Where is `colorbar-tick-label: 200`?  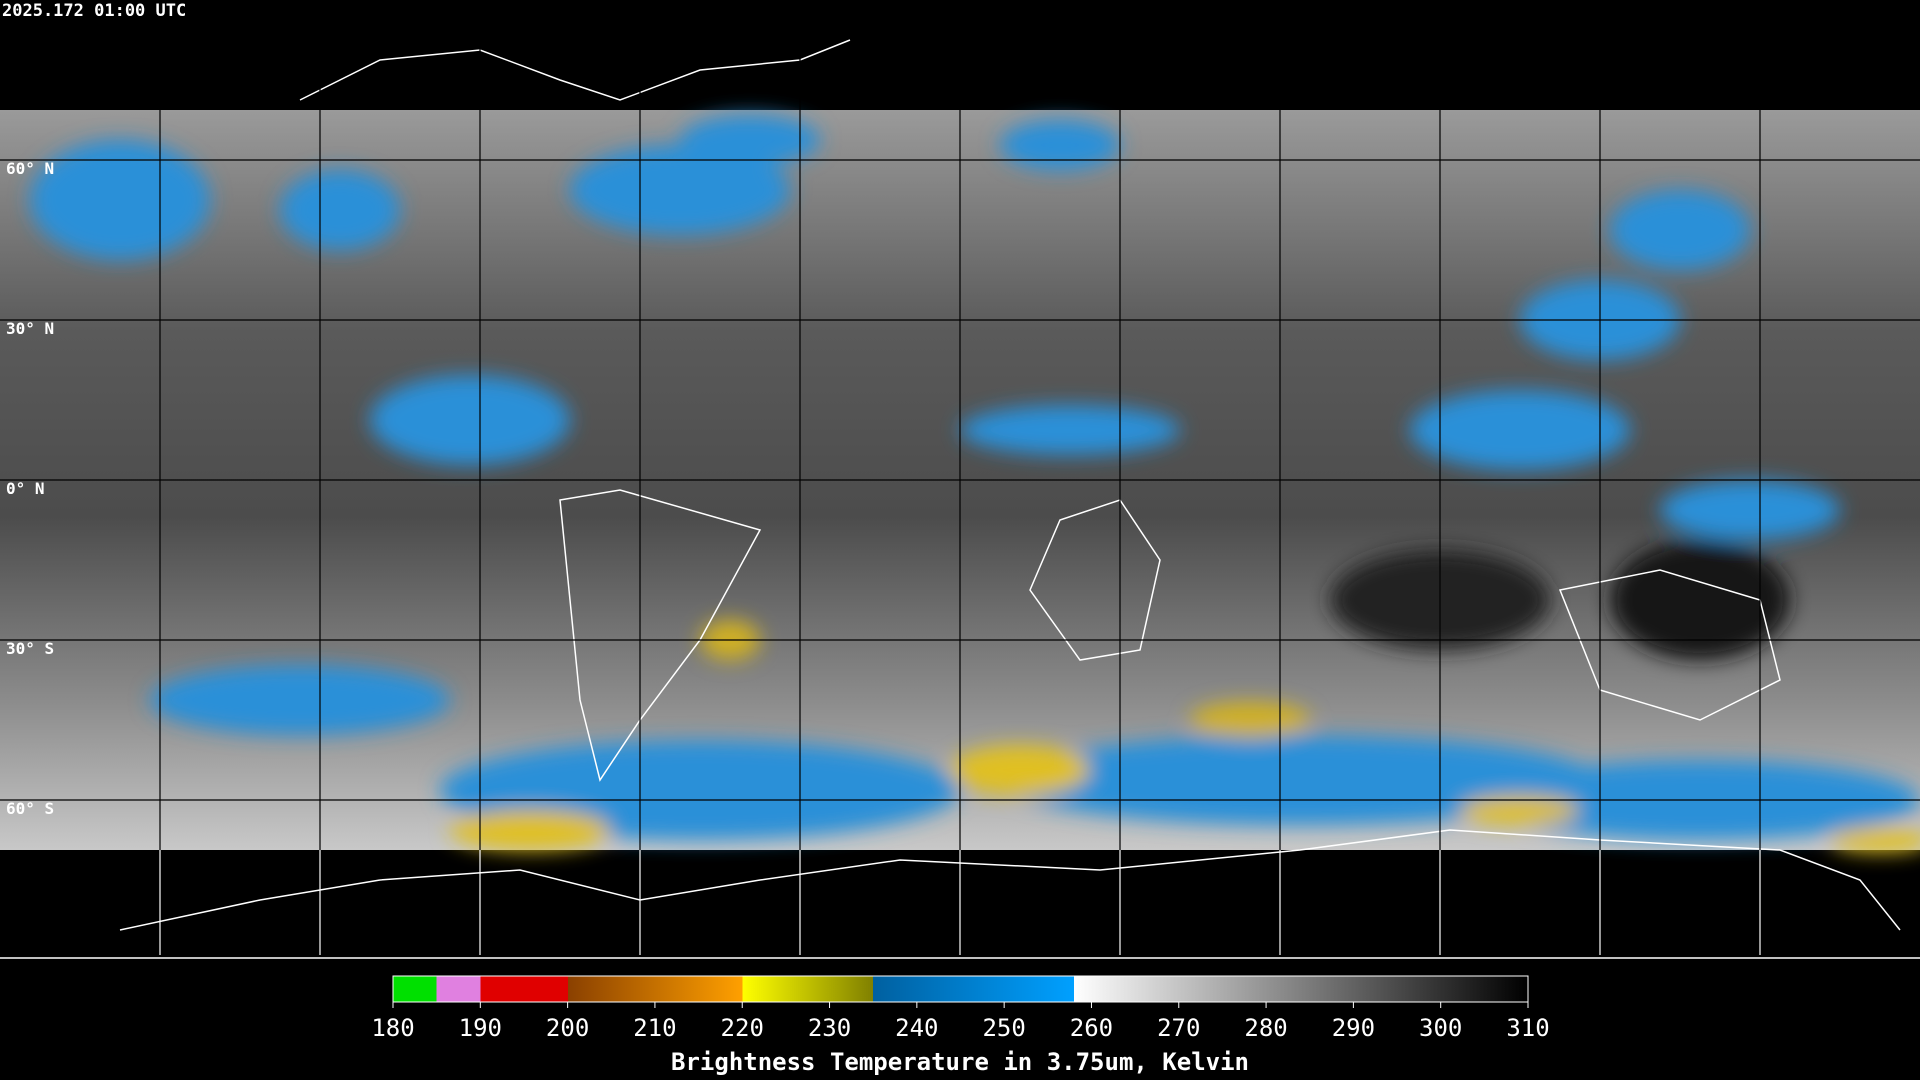
colorbar-tick-label: 200 is located at coordinates (567, 1028).